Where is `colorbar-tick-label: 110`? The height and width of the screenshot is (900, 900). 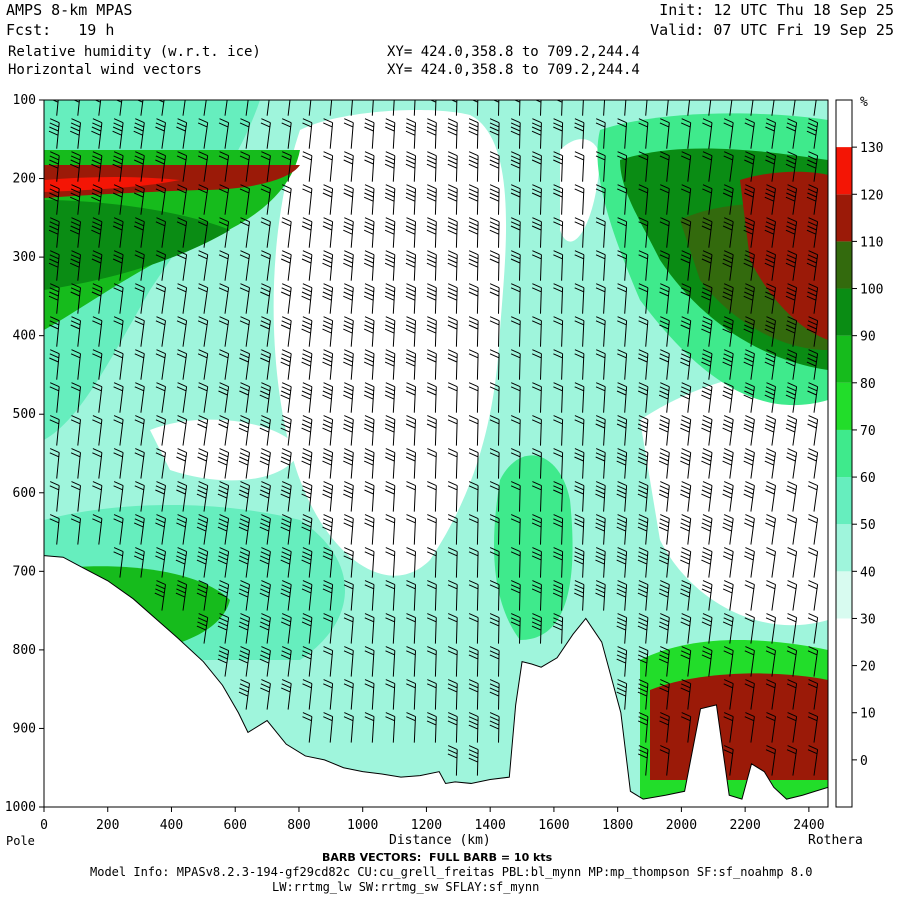
colorbar-tick-label: 110 is located at coordinates (871, 242).